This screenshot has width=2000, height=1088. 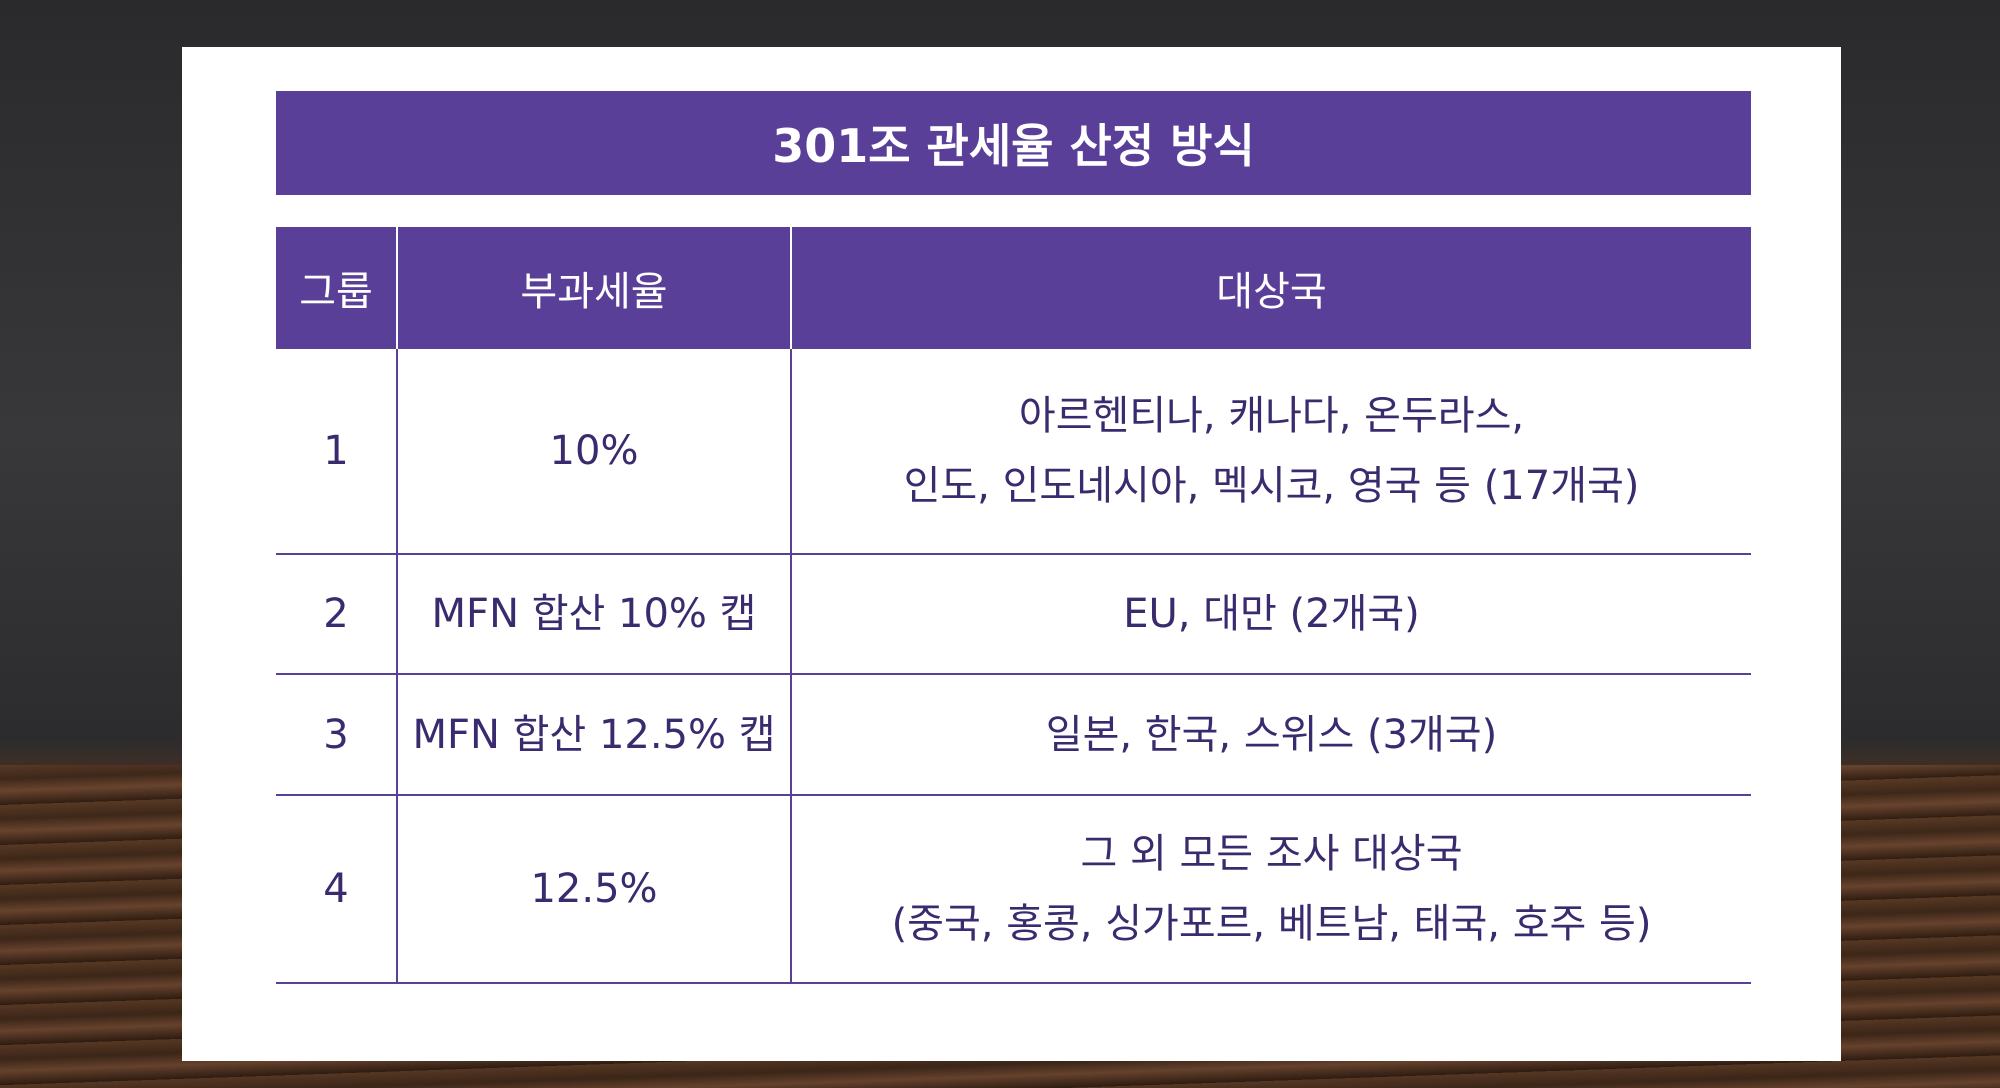 What do you see at coordinates (336, 735) in the screenshot?
I see `table-cell: 3` at bounding box center [336, 735].